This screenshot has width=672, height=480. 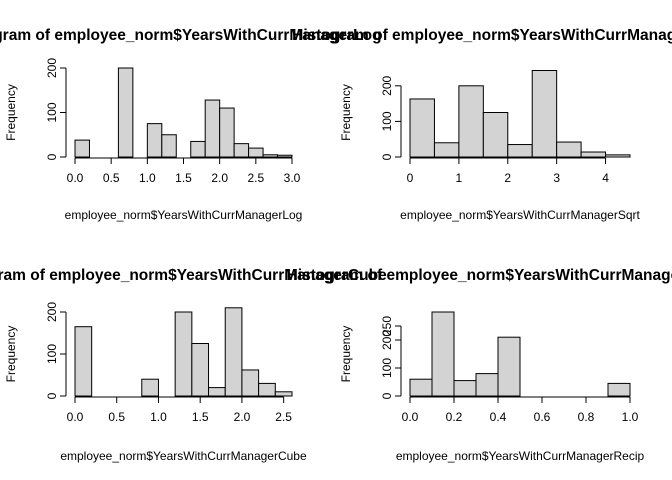 I want to click on x-axis-label: employee_norm$YearsWithCurrManagerCube, so click(x=183, y=456).